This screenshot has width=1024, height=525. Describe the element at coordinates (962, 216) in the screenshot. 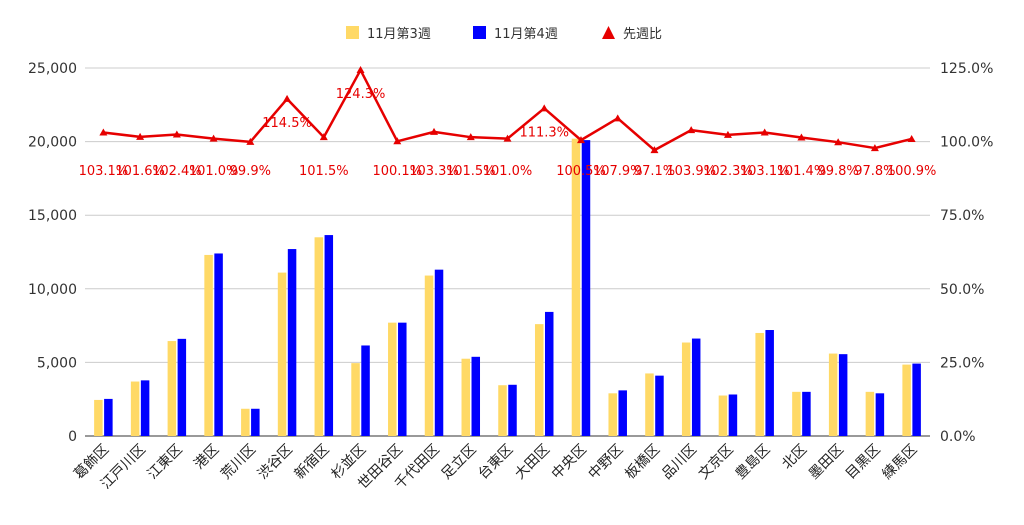

I see `y-right-tick-label: 75.0%` at that location.